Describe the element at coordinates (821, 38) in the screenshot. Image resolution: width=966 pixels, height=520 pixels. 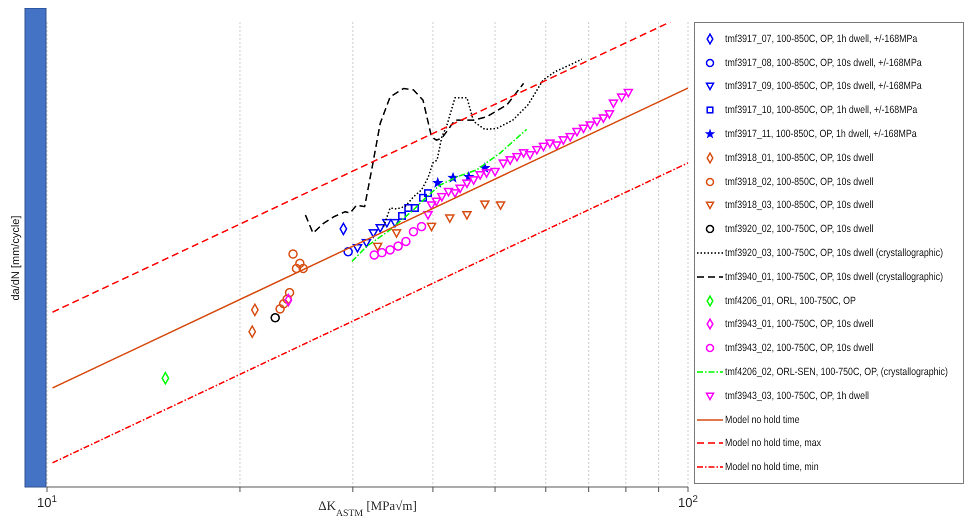
I see `legend-label: tmf3917_07, 100-850C, OP, 1h dwell, +/-168MPa` at that location.